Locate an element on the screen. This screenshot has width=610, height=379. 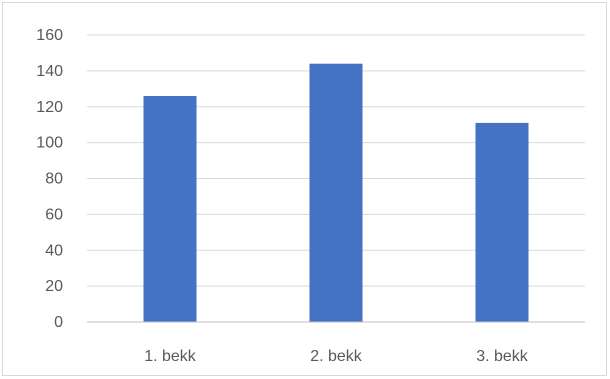
y-tick-label: 140 is located at coordinates (49, 71).